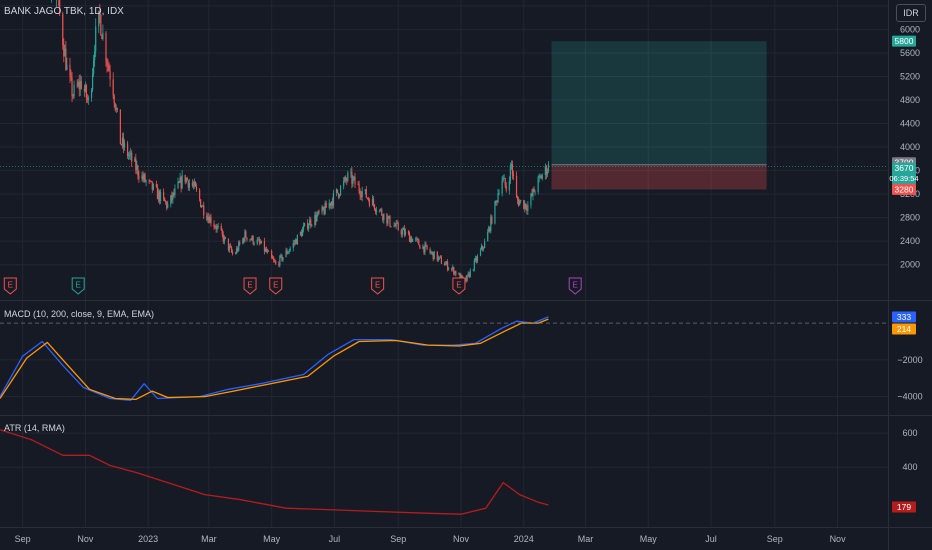  What do you see at coordinates (711, 539) in the screenshot?
I see `x-tick-label: Jul` at bounding box center [711, 539].